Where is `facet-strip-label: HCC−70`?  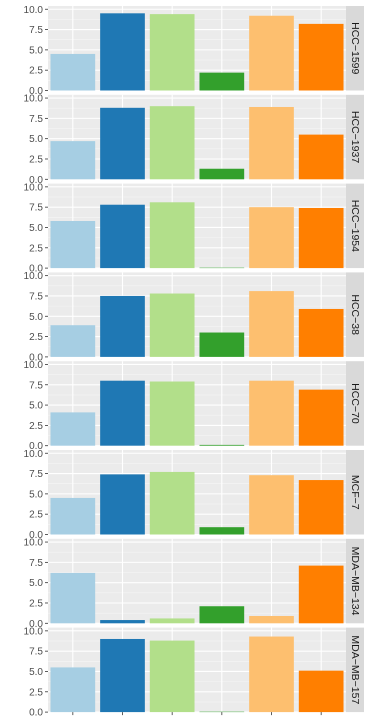
facet-strip-label: HCC−70 is located at coordinates (355, 403).